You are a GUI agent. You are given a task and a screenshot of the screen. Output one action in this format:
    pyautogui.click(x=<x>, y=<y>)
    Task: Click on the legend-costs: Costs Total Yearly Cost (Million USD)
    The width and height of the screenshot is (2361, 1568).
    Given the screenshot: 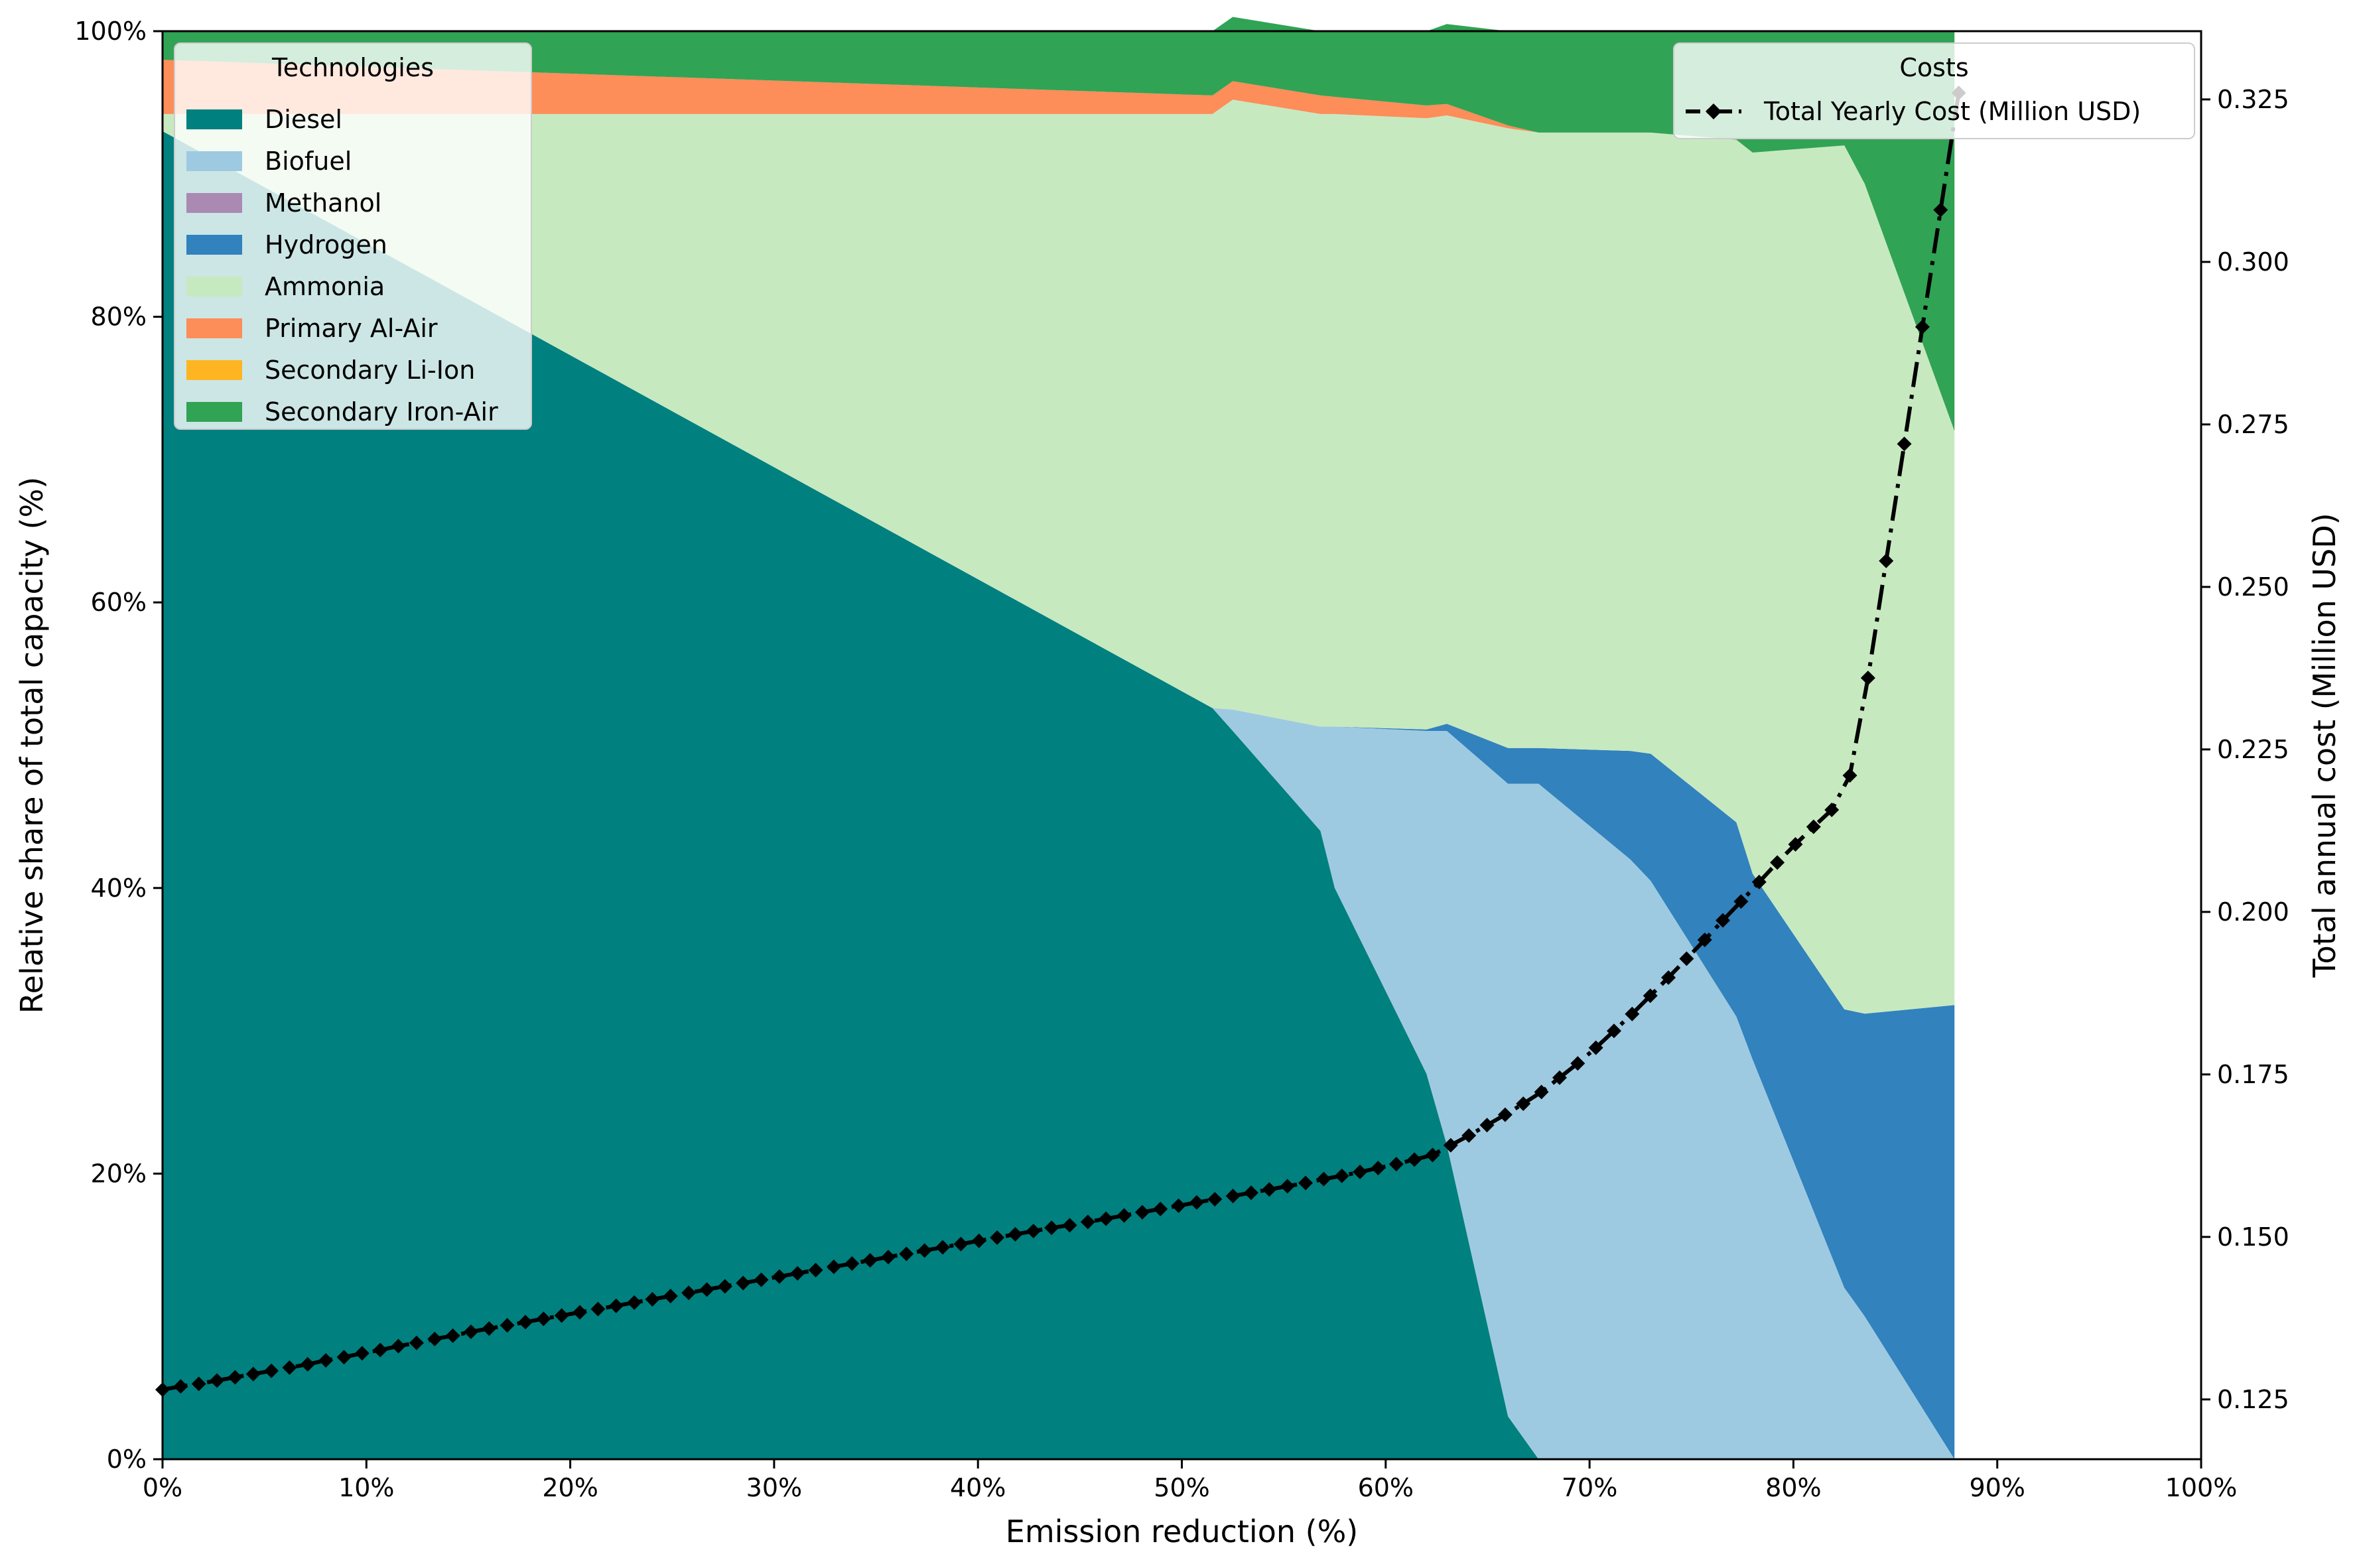 What is the action you would take?
    pyautogui.click(x=1934, y=90)
    